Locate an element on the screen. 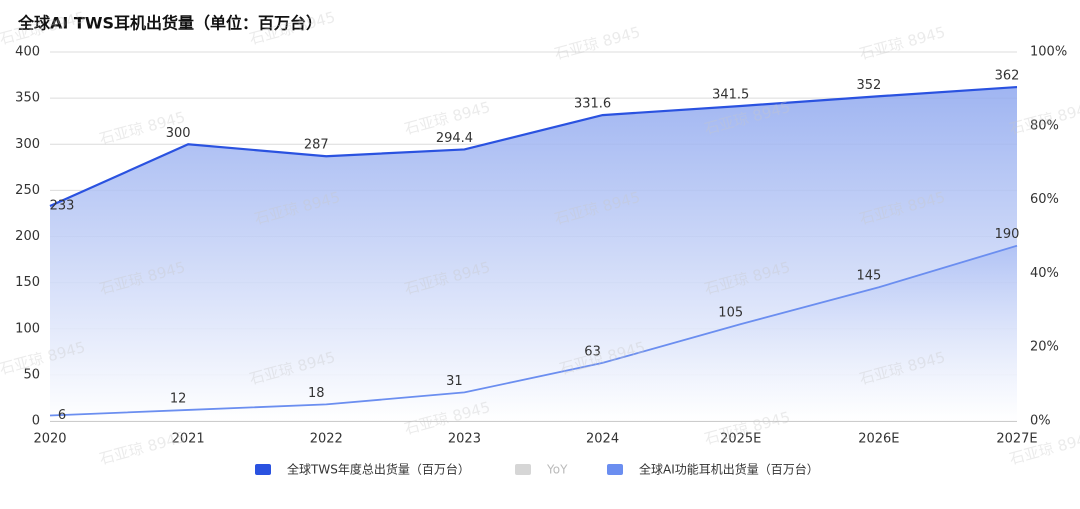 The width and height of the screenshot is (1080, 509). data-label: 6 is located at coordinates (62, 415).